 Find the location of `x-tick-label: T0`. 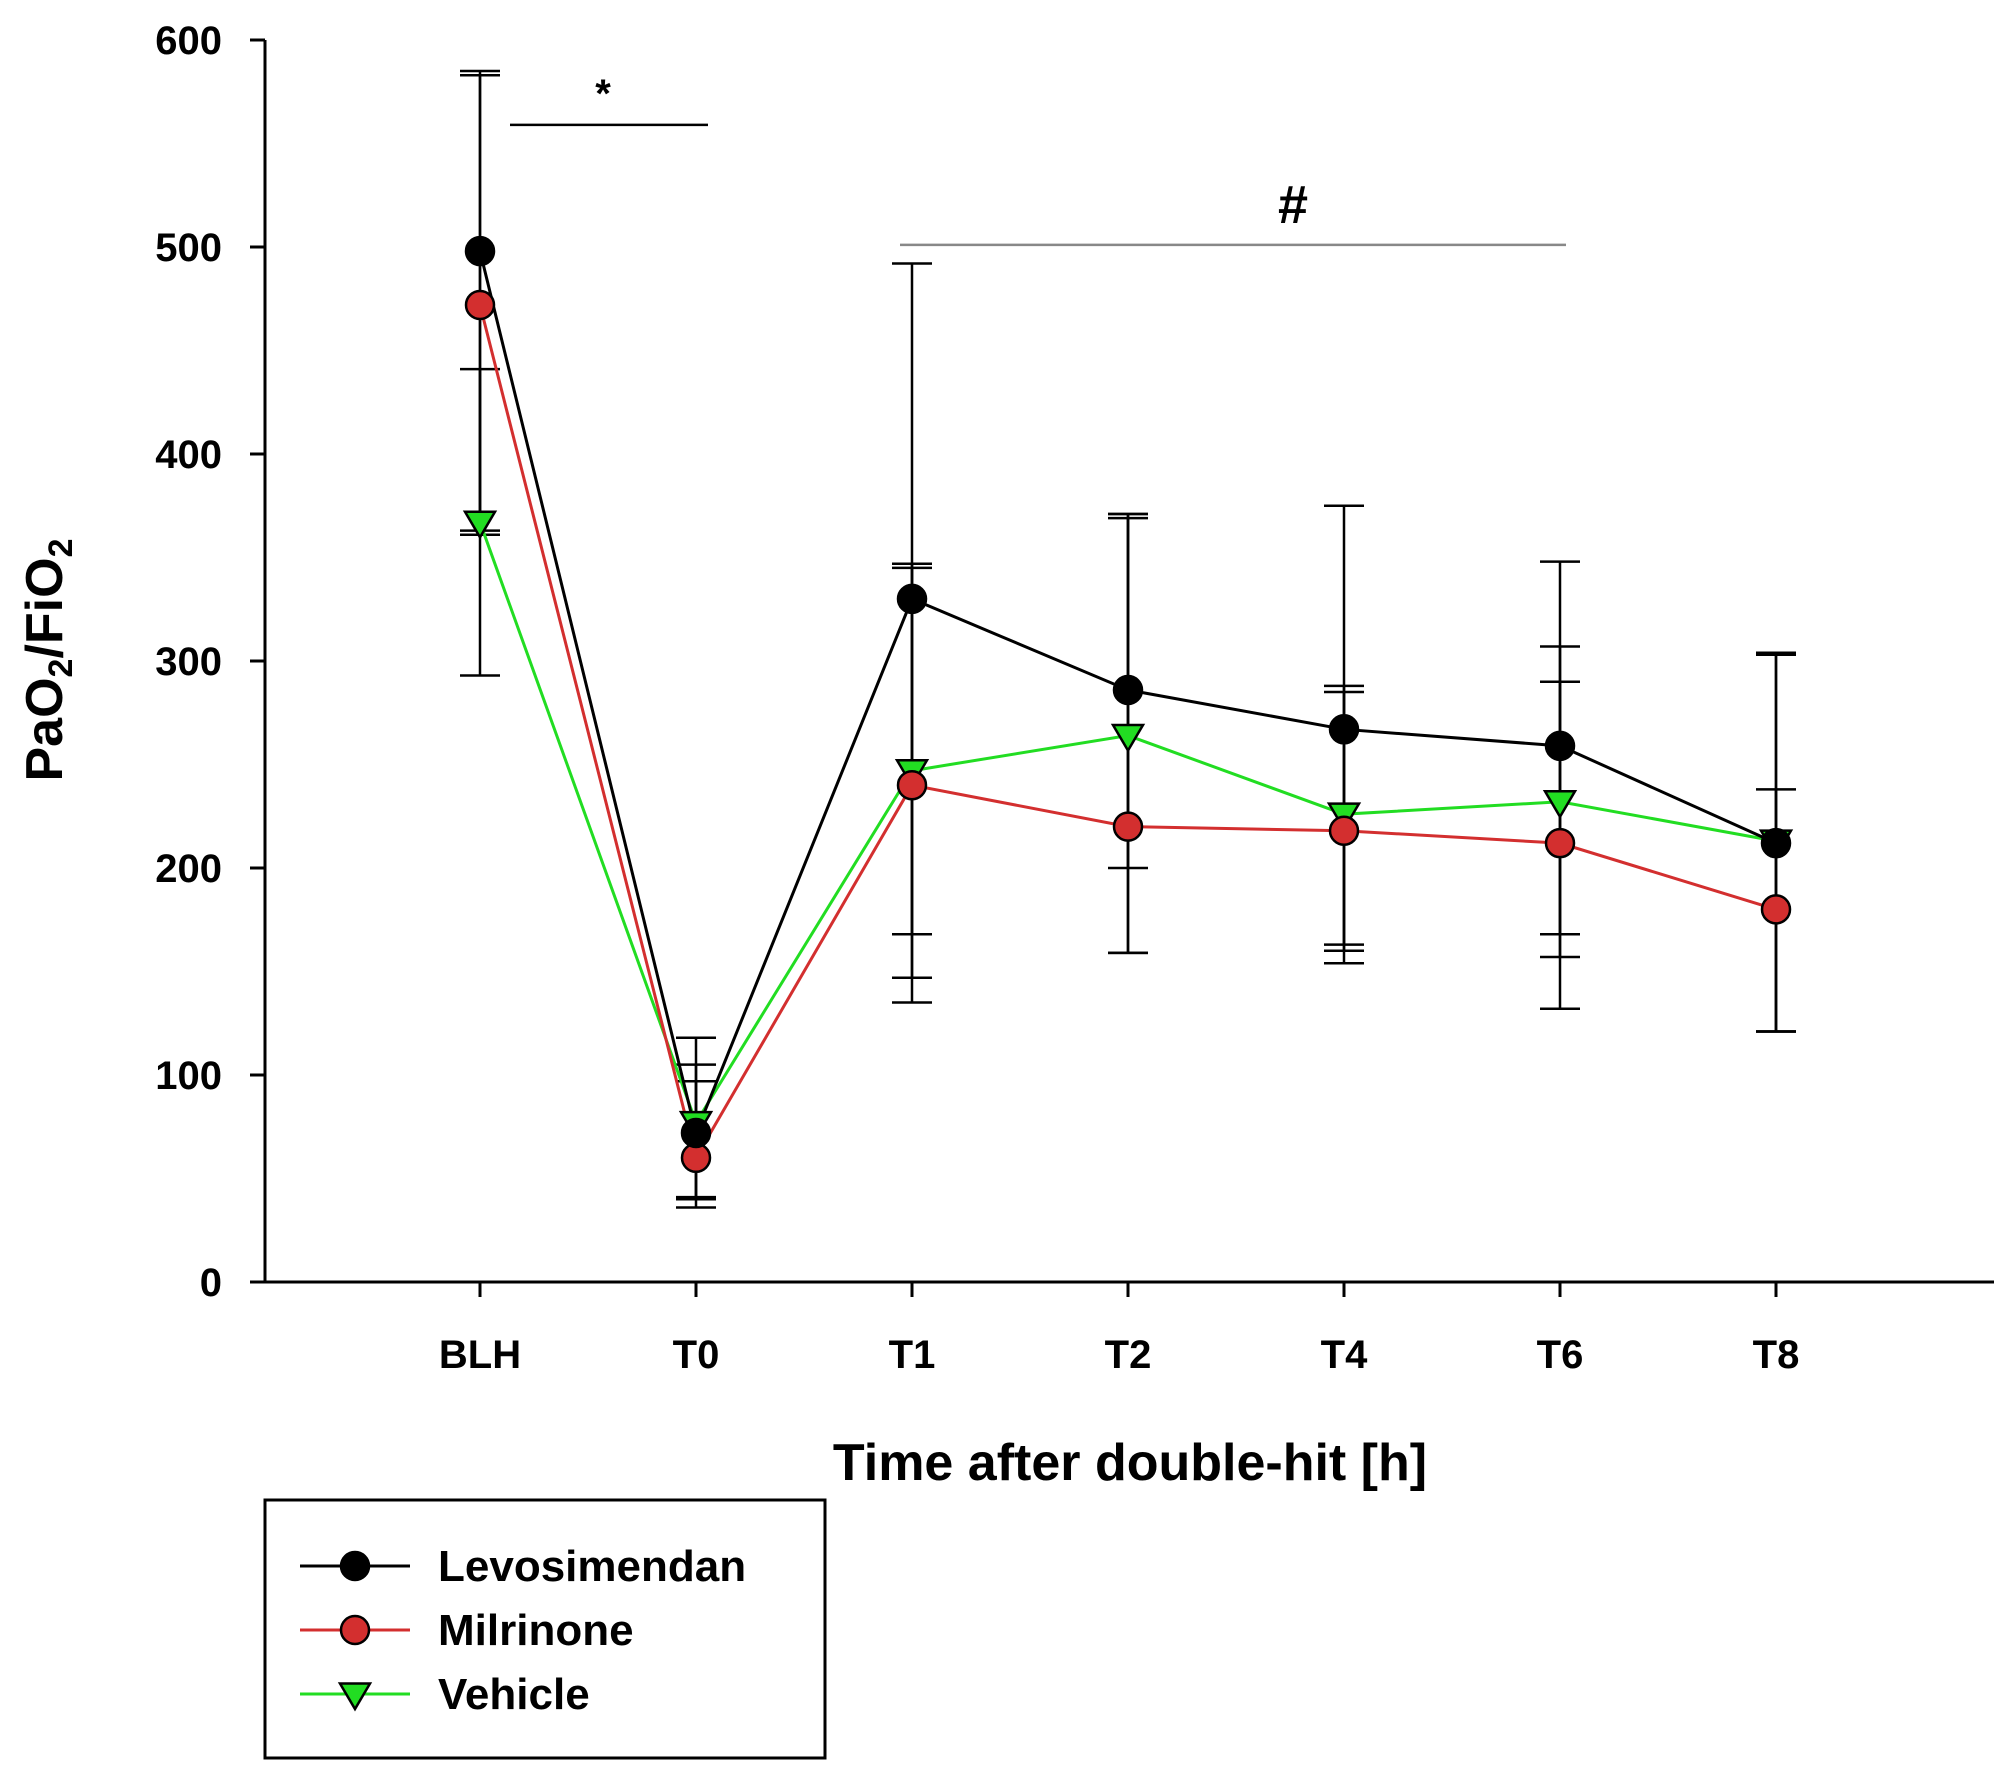

x-tick-label: T0 is located at coordinates (696, 1355).